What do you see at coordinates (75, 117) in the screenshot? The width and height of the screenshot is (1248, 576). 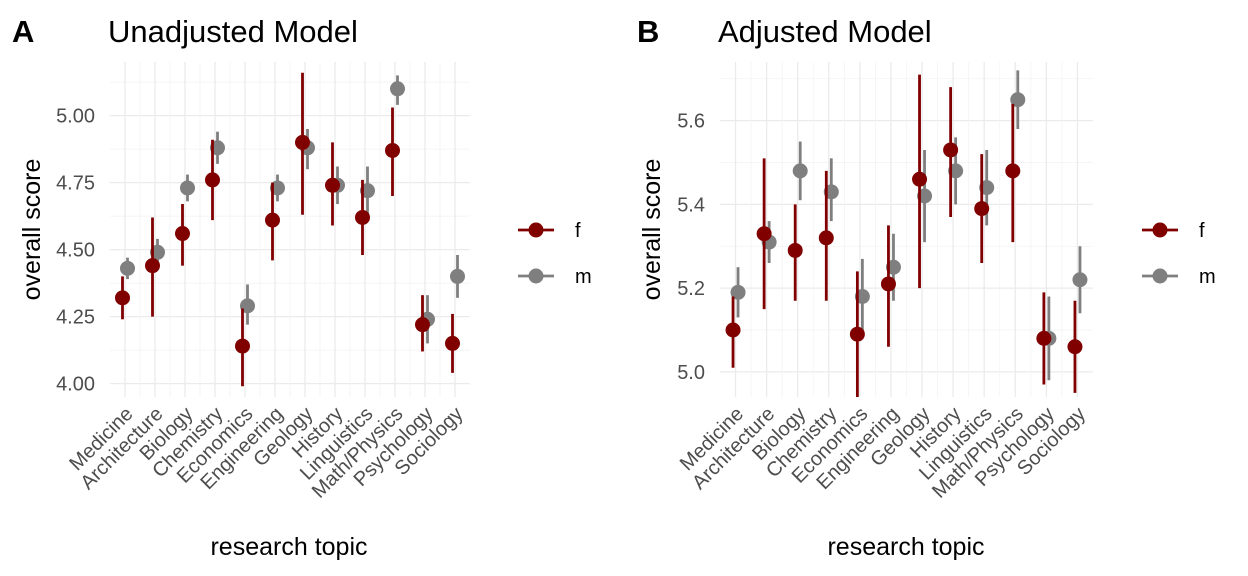 I see `y-tick-label: 5.00` at bounding box center [75, 117].